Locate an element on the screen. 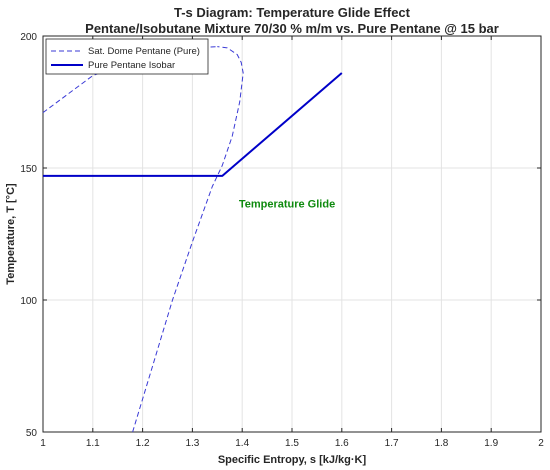  x-tick-label: 1.7 is located at coordinates (392, 443).